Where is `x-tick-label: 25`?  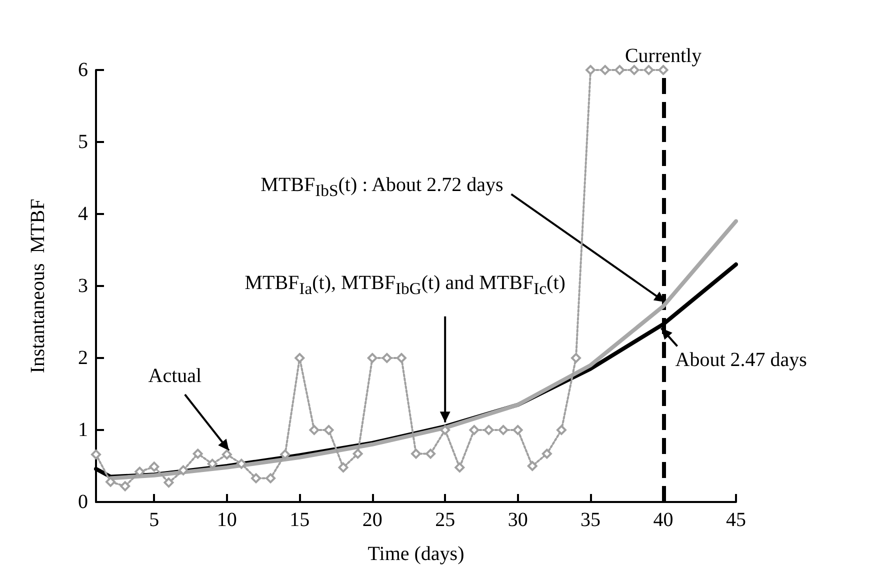
x-tick-label: 25 is located at coordinates (445, 520).